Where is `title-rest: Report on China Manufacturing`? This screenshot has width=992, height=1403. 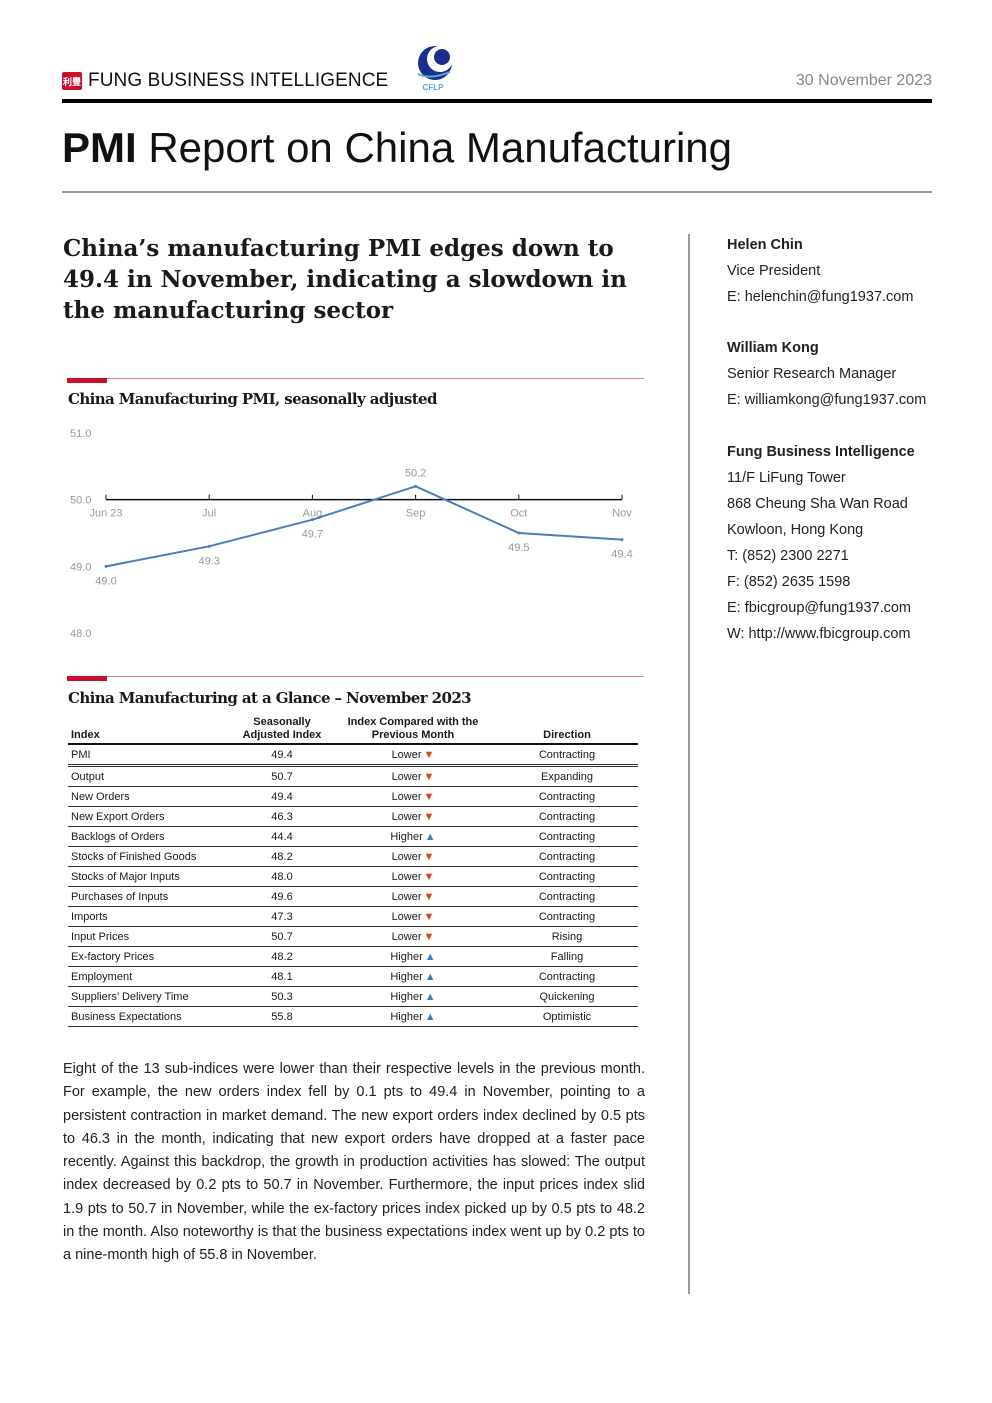 title-rest: Report on China Manufacturing is located at coordinates (434, 147).